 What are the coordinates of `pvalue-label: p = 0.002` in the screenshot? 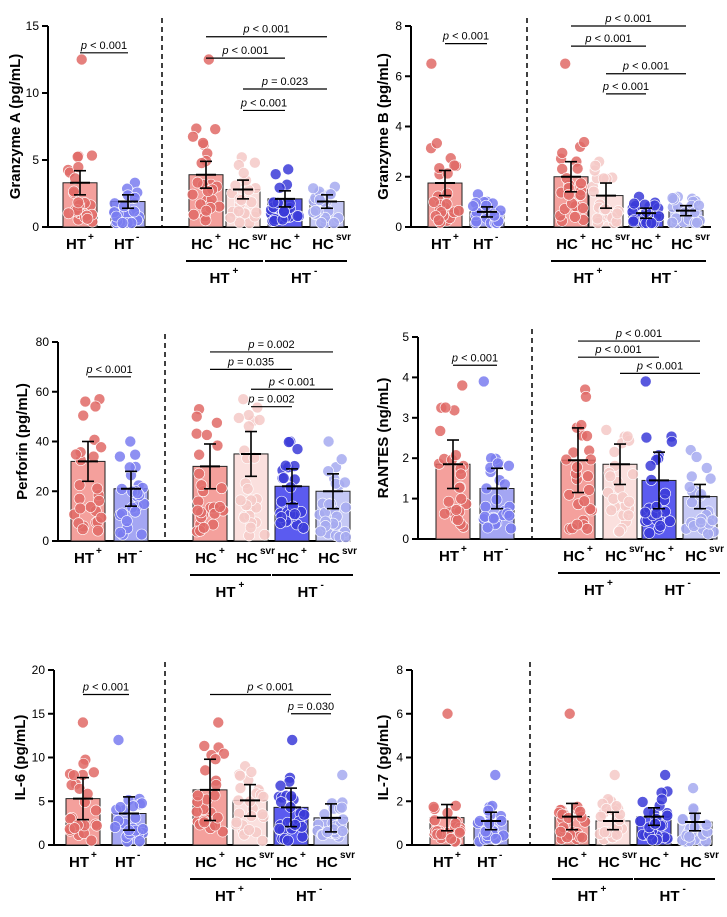 It's located at (270, 345).